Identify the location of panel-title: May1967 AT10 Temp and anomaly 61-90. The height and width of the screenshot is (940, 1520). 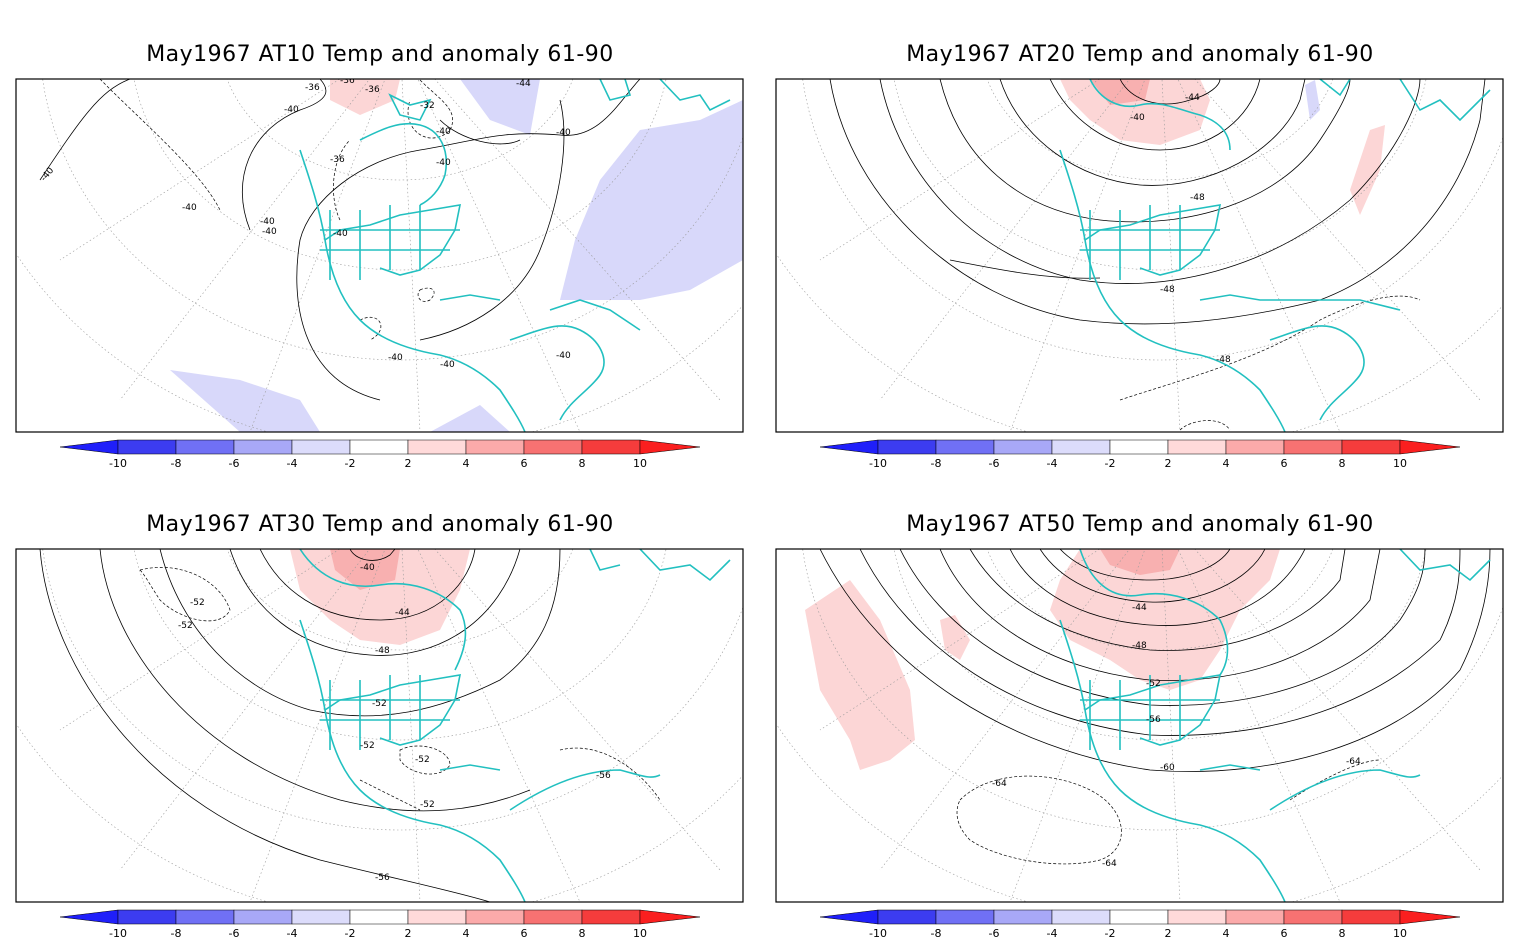
(380, 54).